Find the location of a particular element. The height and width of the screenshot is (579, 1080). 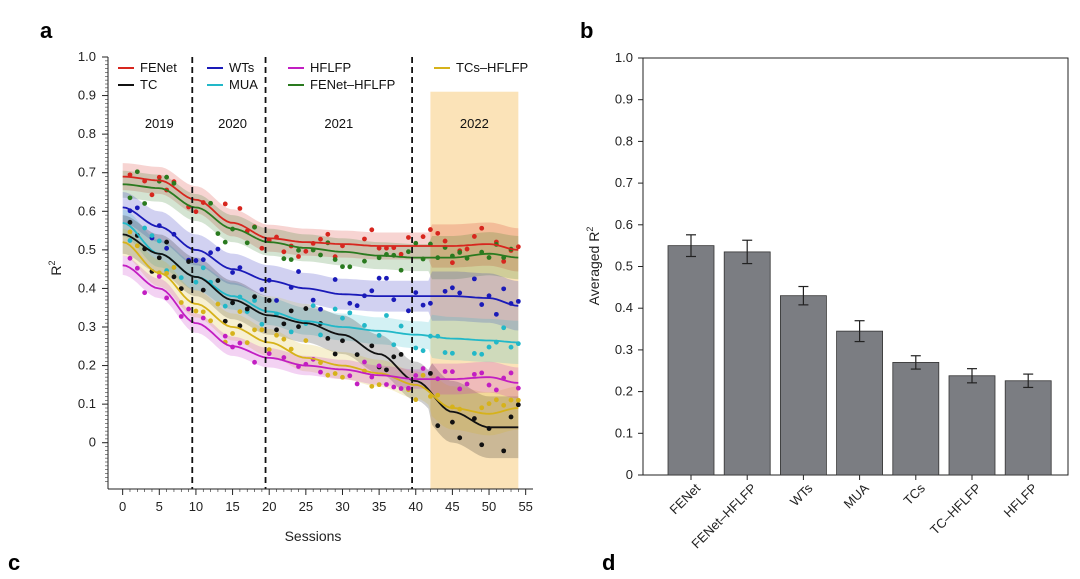

legend-label-fenet: FENet is located at coordinates (158, 67).